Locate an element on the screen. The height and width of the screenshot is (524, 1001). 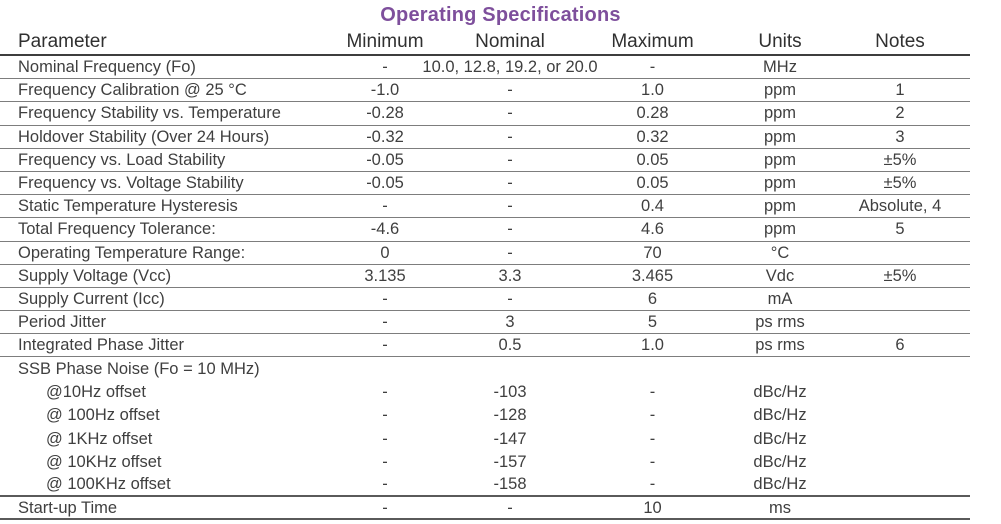
cell-parameter: @ 10KHz offset is located at coordinates (104, 461).